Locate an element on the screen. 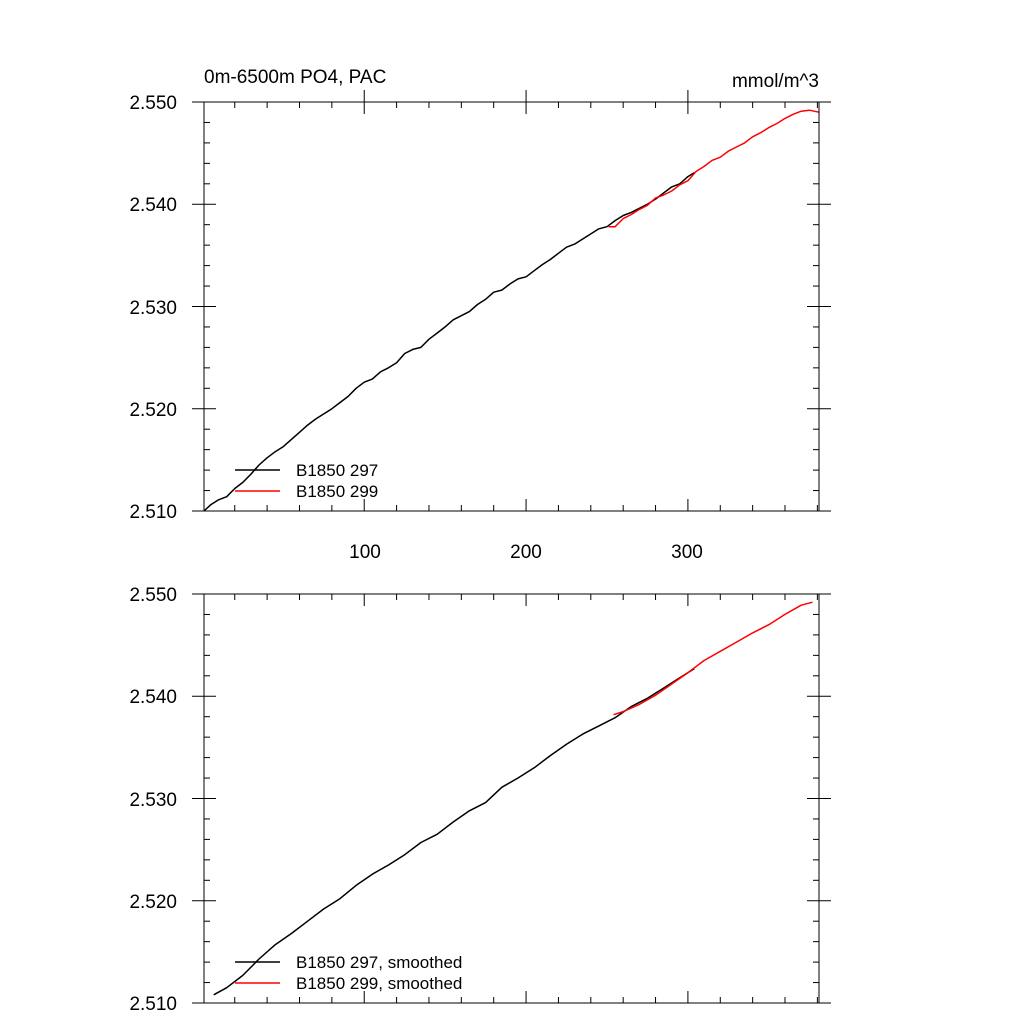  x-tick-label: 300 is located at coordinates (687, 552).